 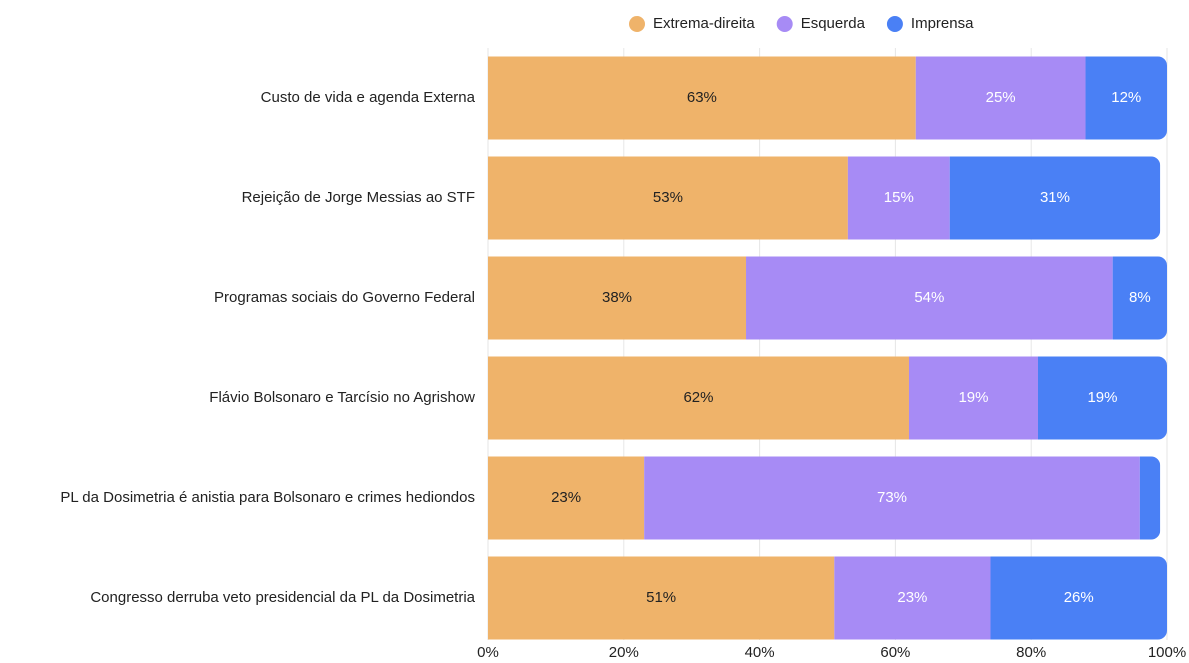 I want to click on value-label: 62%, so click(x=698, y=397).